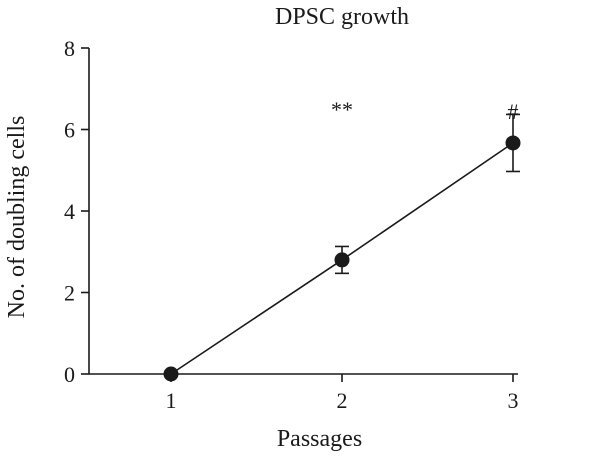  Describe the element at coordinates (69, 374) in the screenshot. I see `y-tick-label: 0` at that location.